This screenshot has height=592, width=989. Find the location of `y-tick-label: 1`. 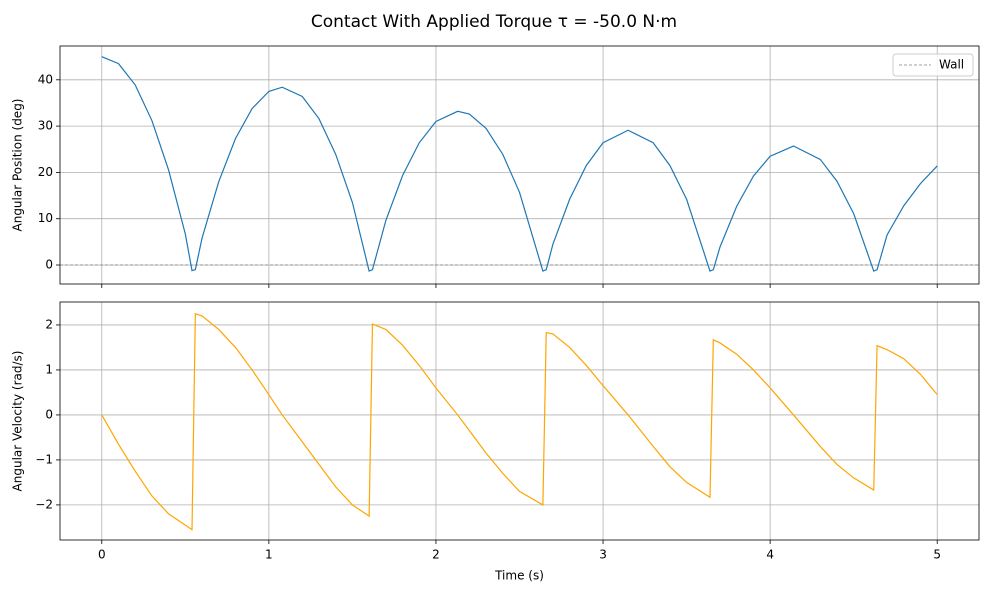

y-tick-label: 1 is located at coordinates (49, 369).